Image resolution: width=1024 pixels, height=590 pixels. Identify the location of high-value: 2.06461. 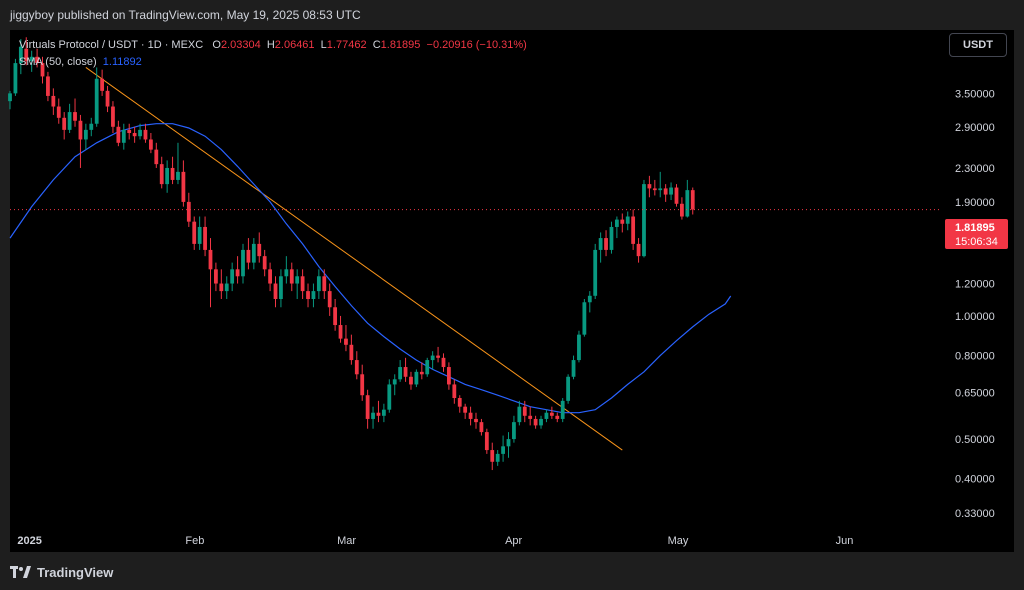
(294, 45).